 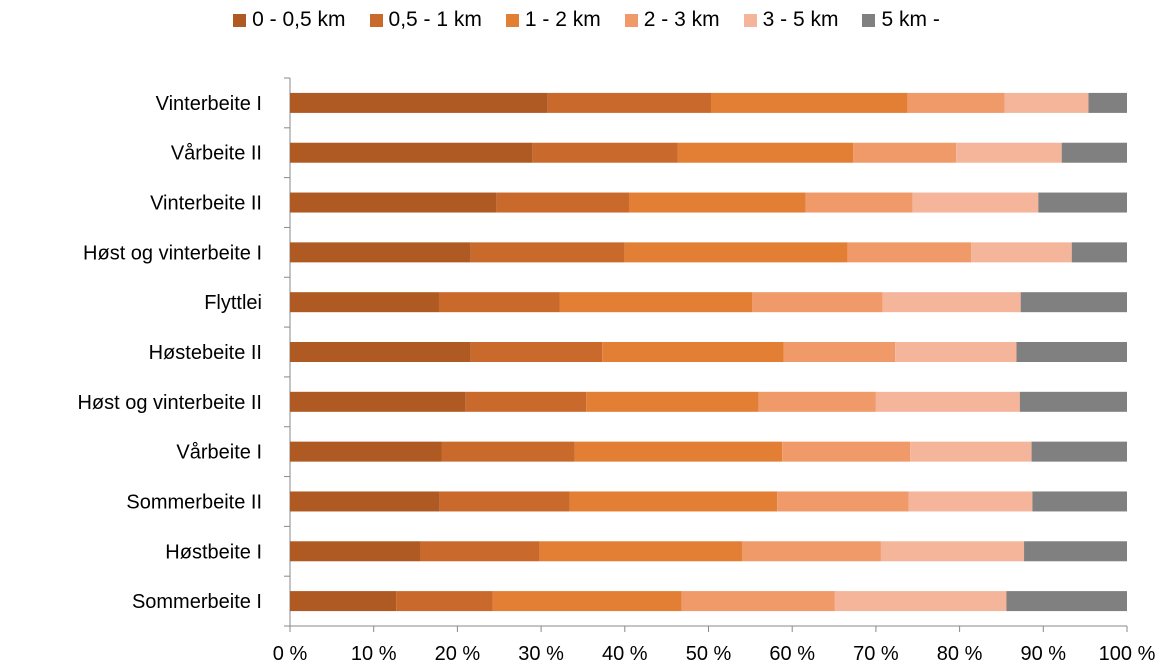 I want to click on x-tick-label: 70 %, so click(x=876, y=654).